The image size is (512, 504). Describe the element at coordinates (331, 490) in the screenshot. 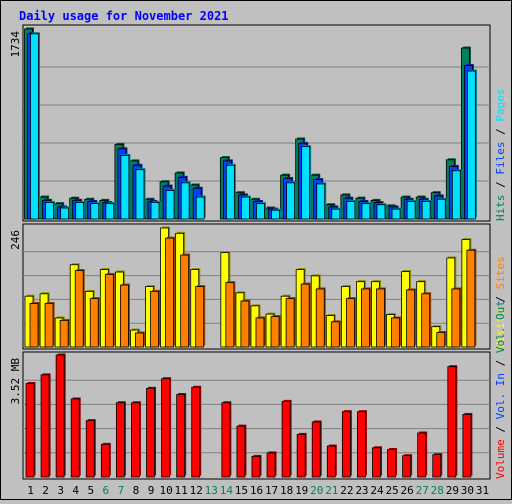

I see `x-label-day-21: 21` at that location.